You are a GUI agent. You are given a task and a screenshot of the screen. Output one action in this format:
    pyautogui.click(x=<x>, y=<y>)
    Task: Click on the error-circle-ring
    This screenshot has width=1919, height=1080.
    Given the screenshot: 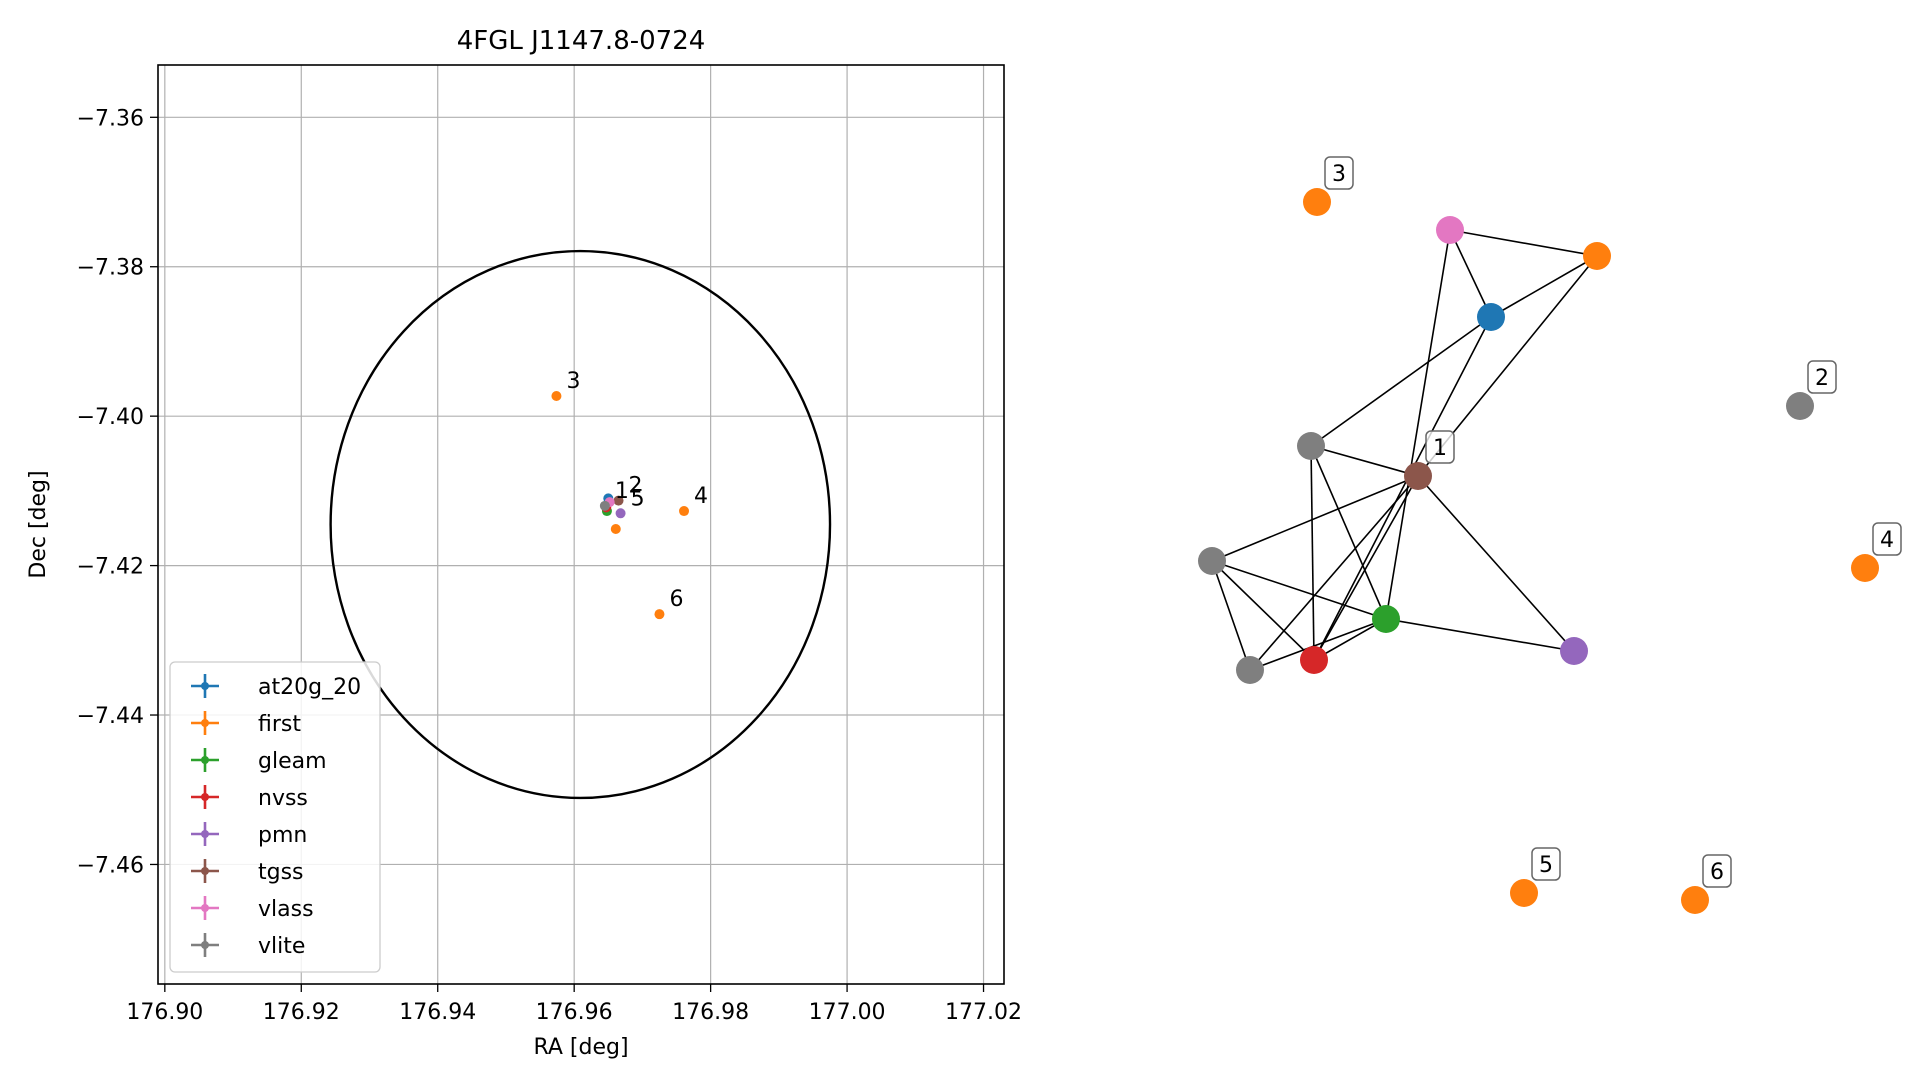 What is the action you would take?
    pyautogui.click(x=580, y=524)
    